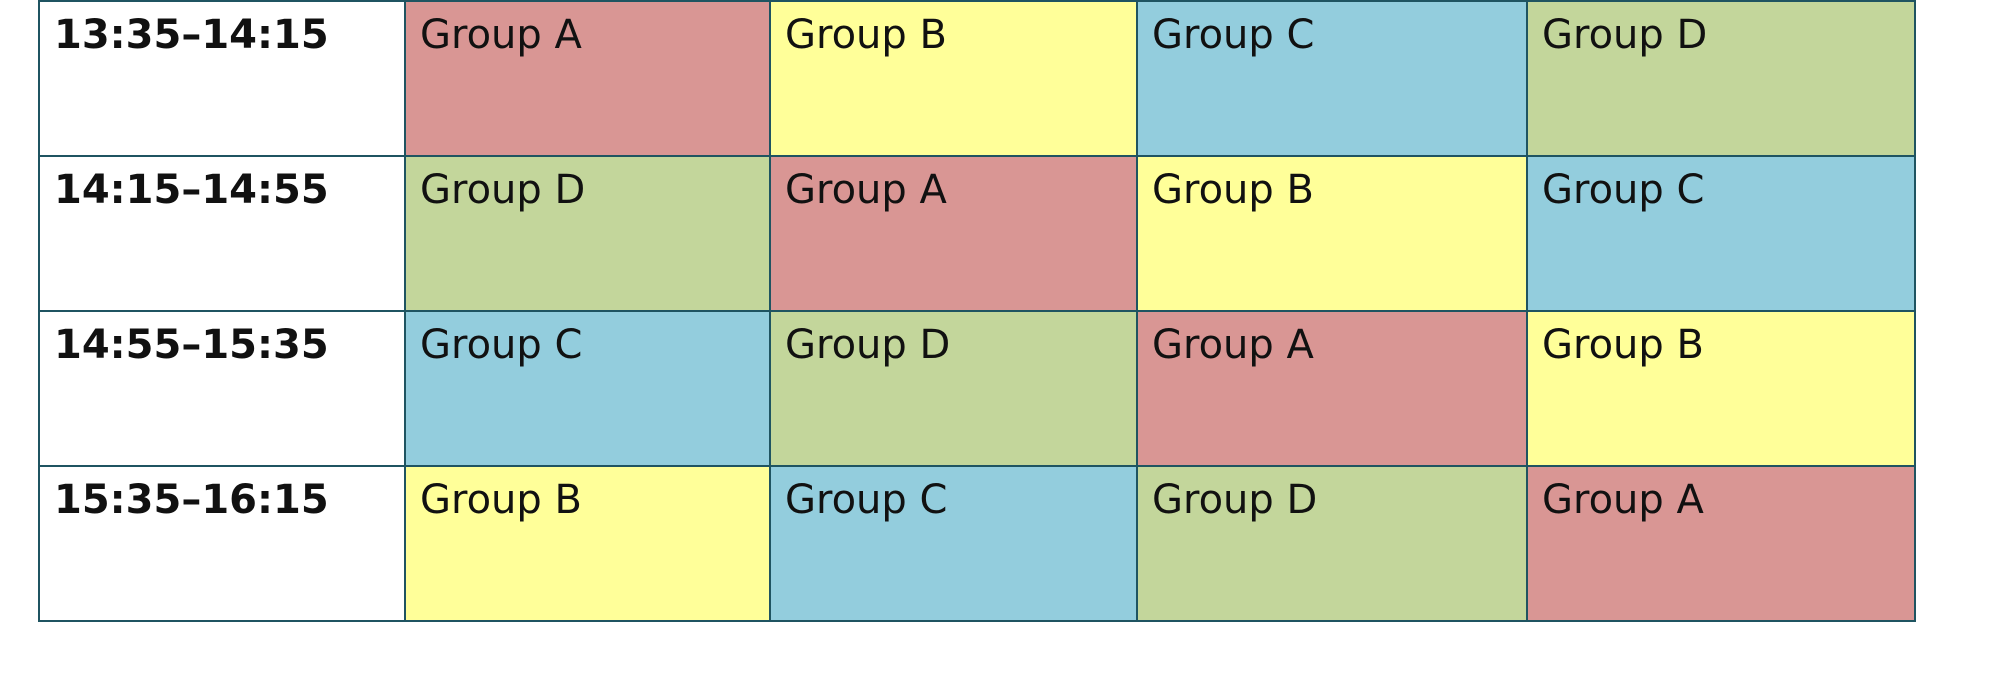 This screenshot has height=686, width=2000. What do you see at coordinates (222, 233) in the screenshot?
I see `time-cell: 14:15–14:55` at bounding box center [222, 233].